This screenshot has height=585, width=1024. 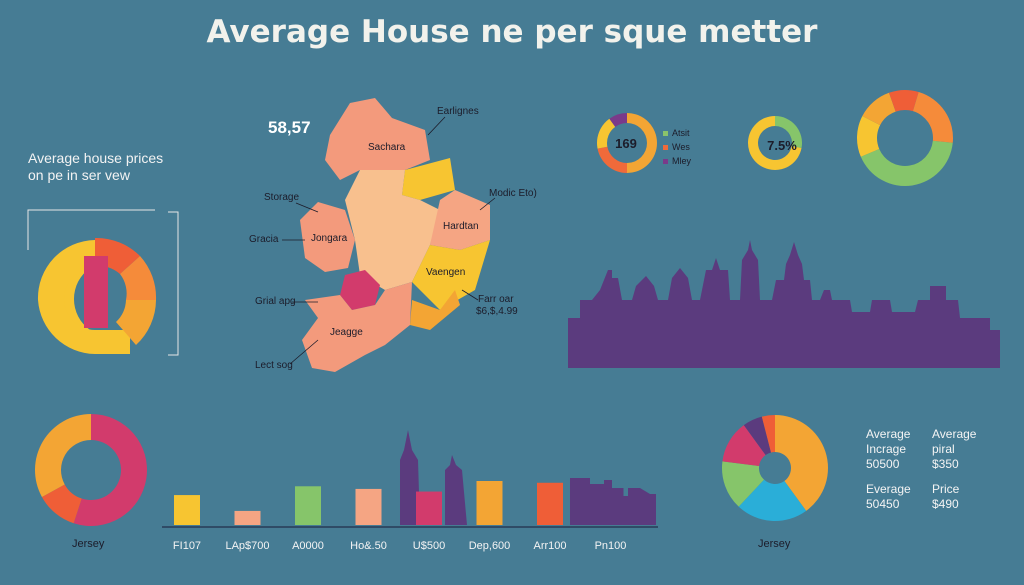 I want to click on map-region-jongara, so click(x=327, y=237).